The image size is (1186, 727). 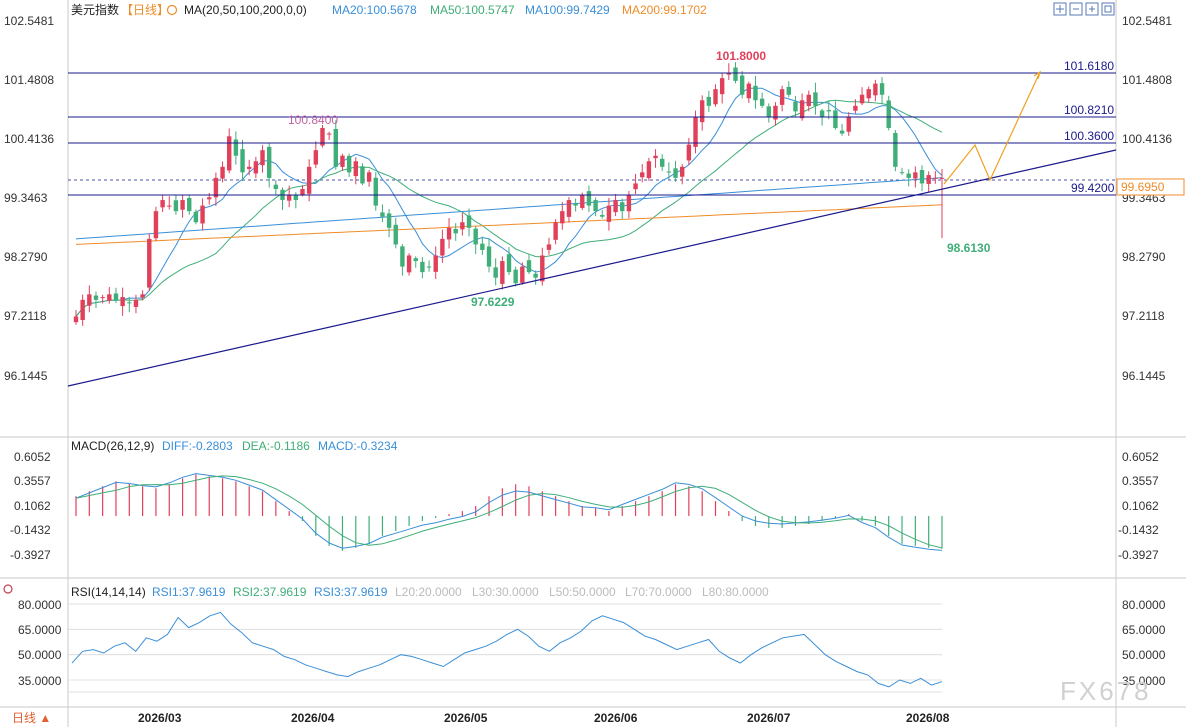 What do you see at coordinates (741, 56) in the screenshot?
I see `high-label: 101.8000` at bounding box center [741, 56].